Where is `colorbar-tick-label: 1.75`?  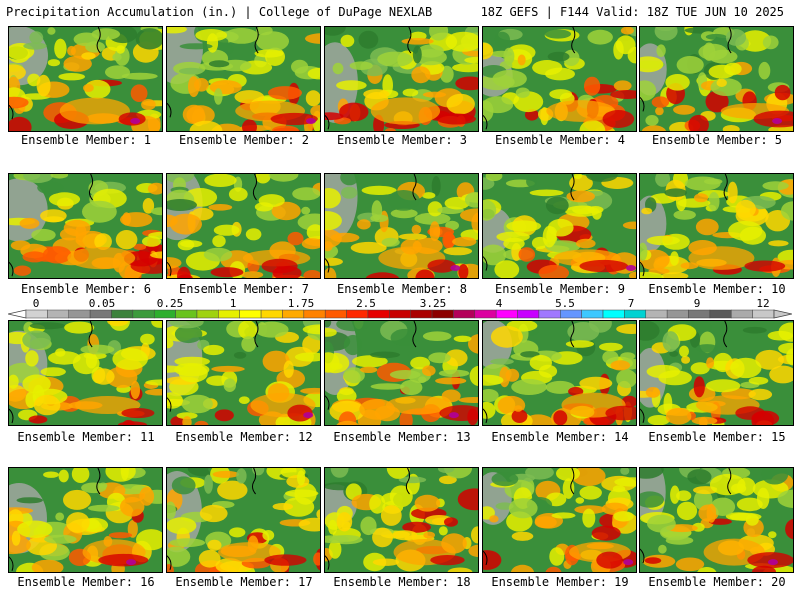
colorbar-tick-label: 1.75 is located at coordinates (301, 303).